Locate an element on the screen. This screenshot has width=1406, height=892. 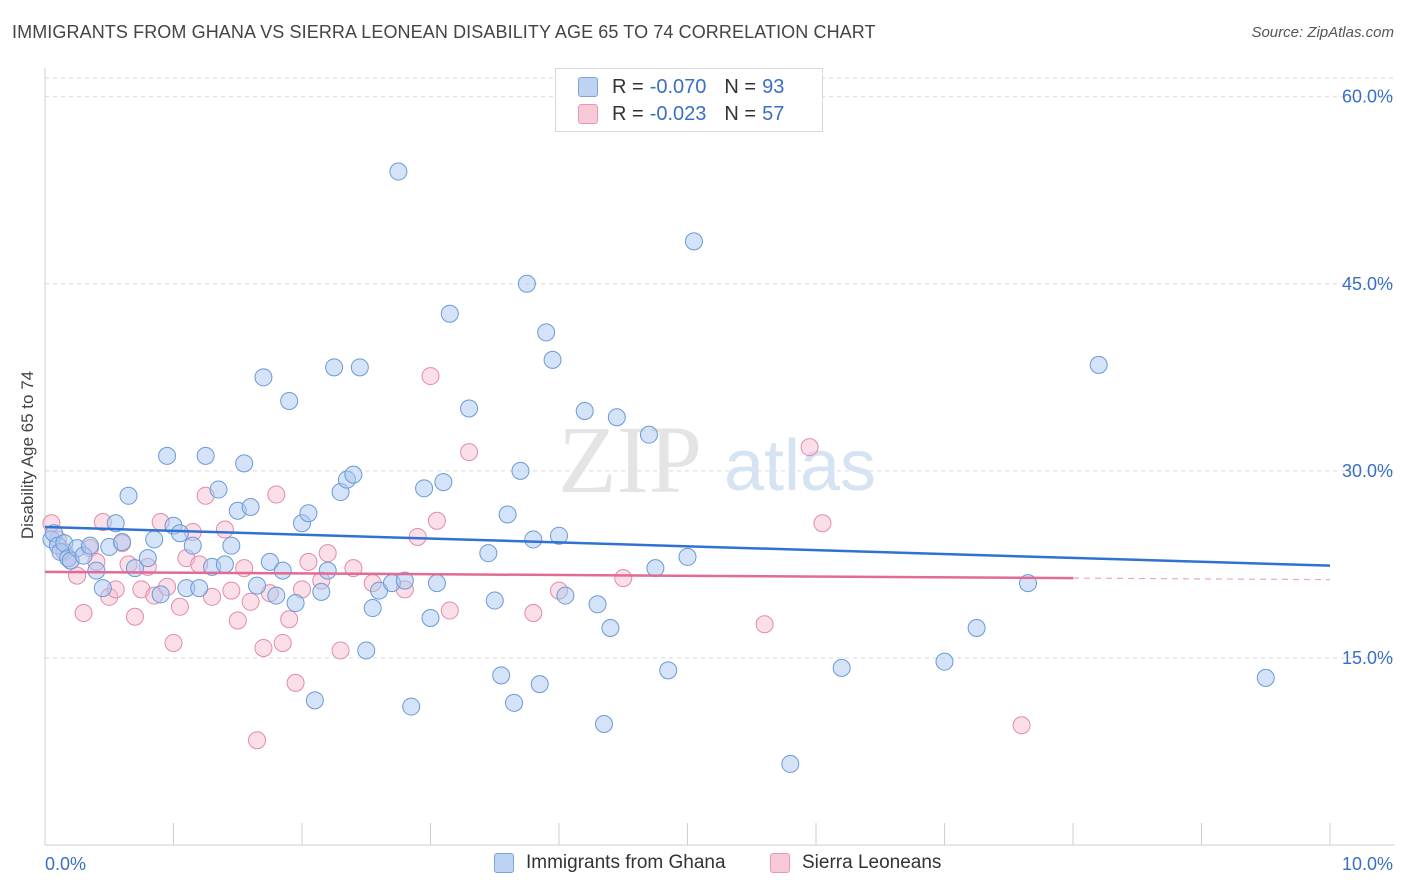
bottom-legend-label-ghana: Immigrants from Ghana is located at coordinates (626, 862).